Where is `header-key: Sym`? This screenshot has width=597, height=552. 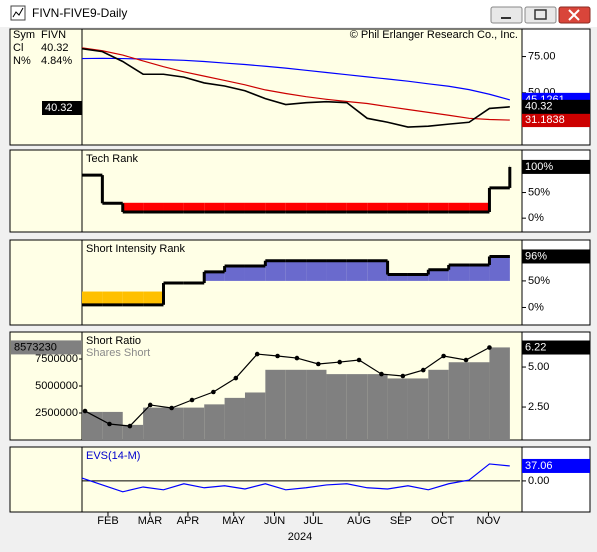 header-key: Sym is located at coordinates (24, 35).